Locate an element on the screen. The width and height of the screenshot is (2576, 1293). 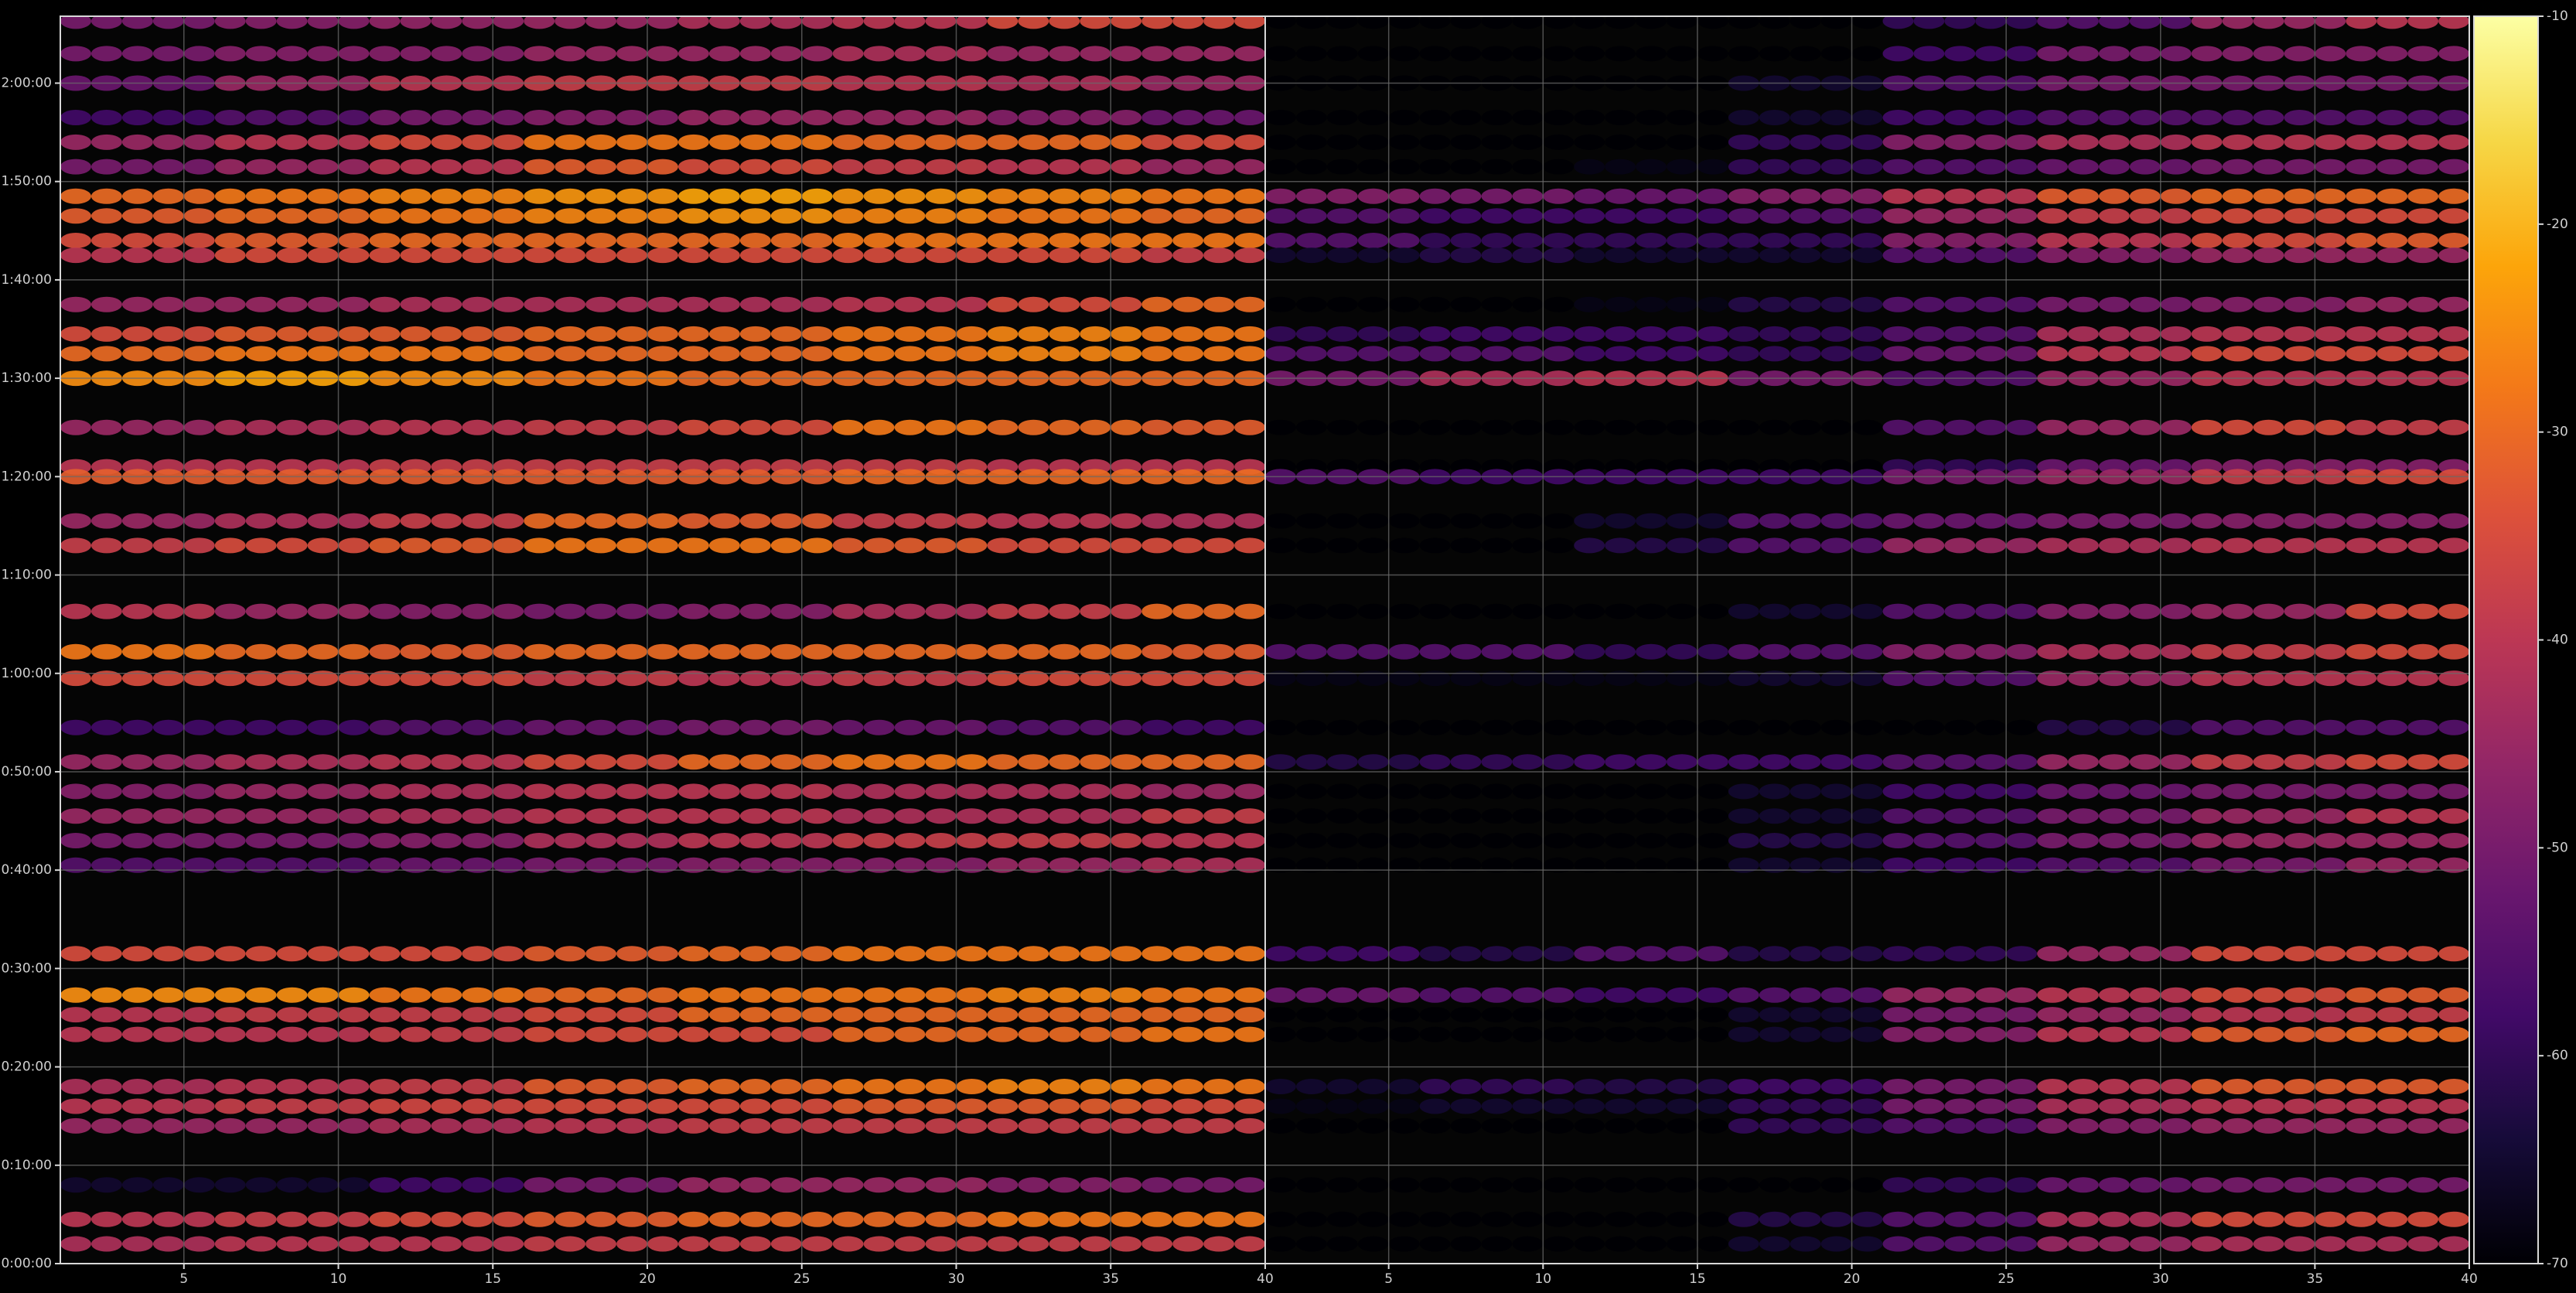
colorbar is located at coordinates (2506, 640).